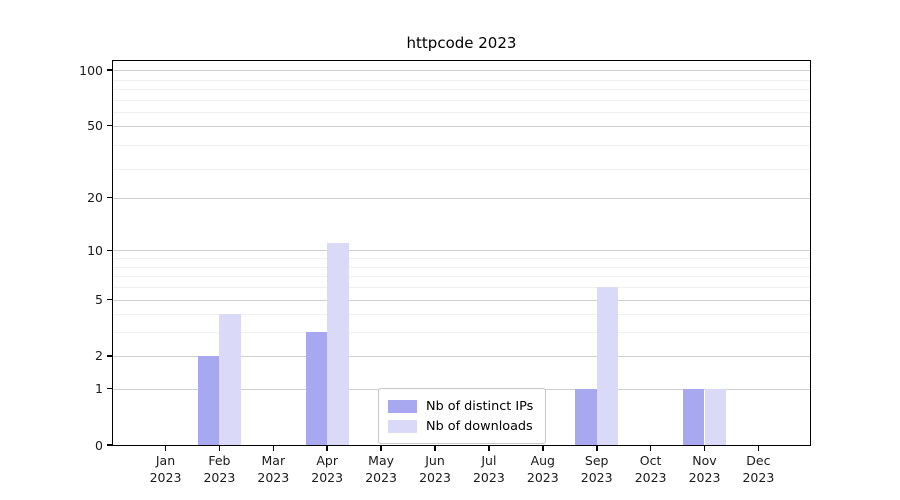 The height and width of the screenshot is (500, 900). What do you see at coordinates (99, 445) in the screenshot?
I see `y-tick-label: 0` at bounding box center [99, 445].